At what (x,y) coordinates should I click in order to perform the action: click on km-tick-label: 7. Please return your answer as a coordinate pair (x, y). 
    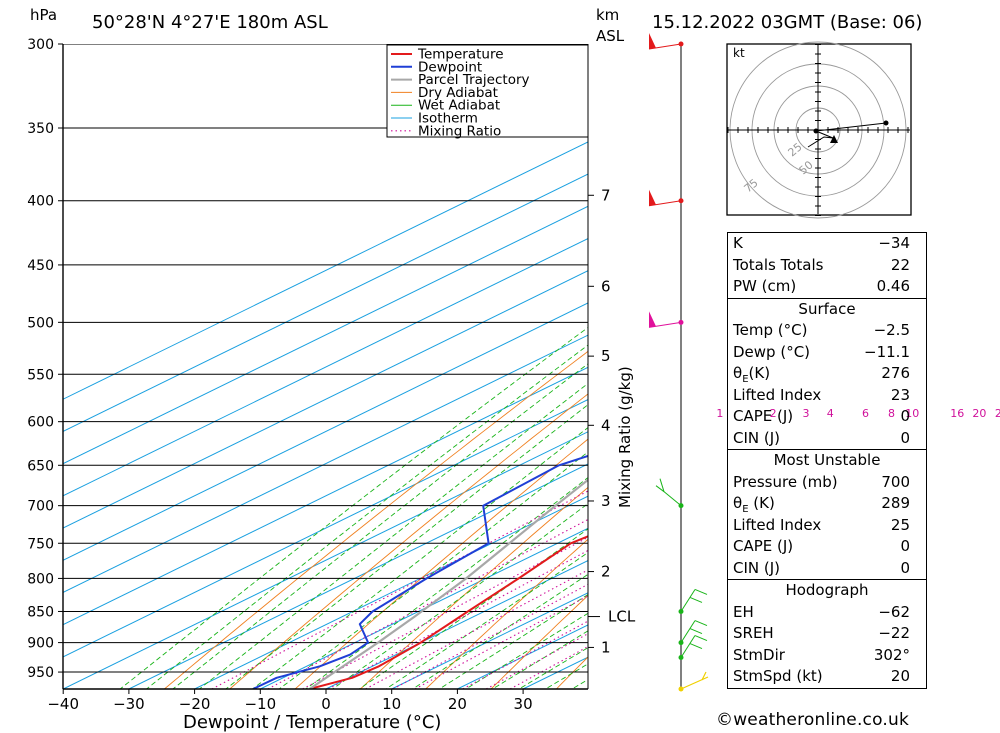
    Looking at the image, I should click on (606, 195).